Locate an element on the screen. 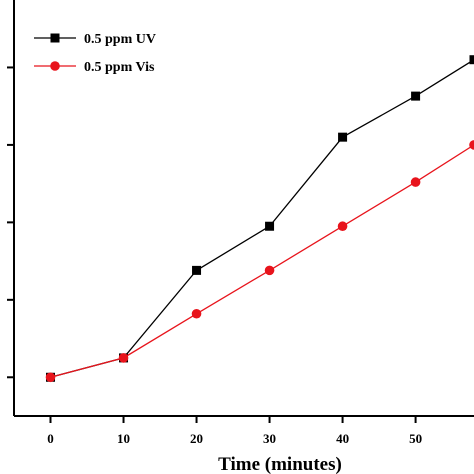 This screenshot has width=474, height=474. legend-label-1: 0.5 ppm UV is located at coordinates (120, 39).